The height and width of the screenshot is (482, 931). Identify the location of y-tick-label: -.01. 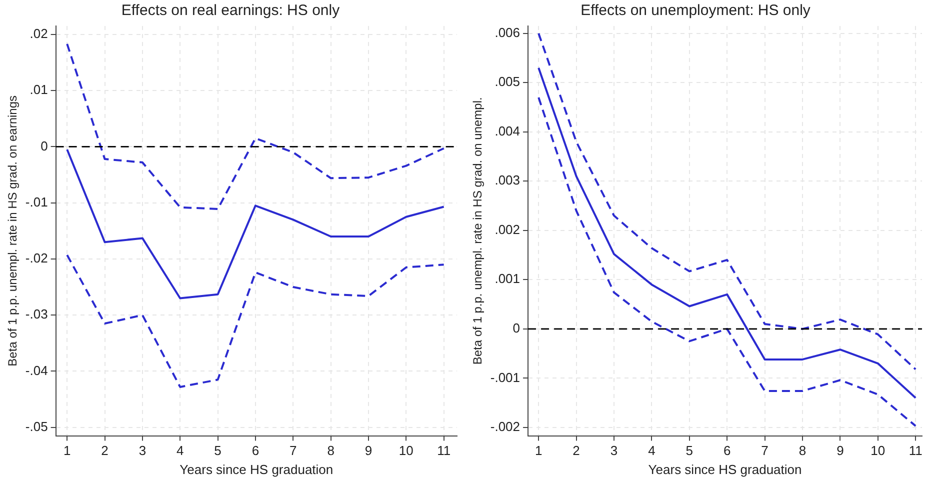
(36, 202).